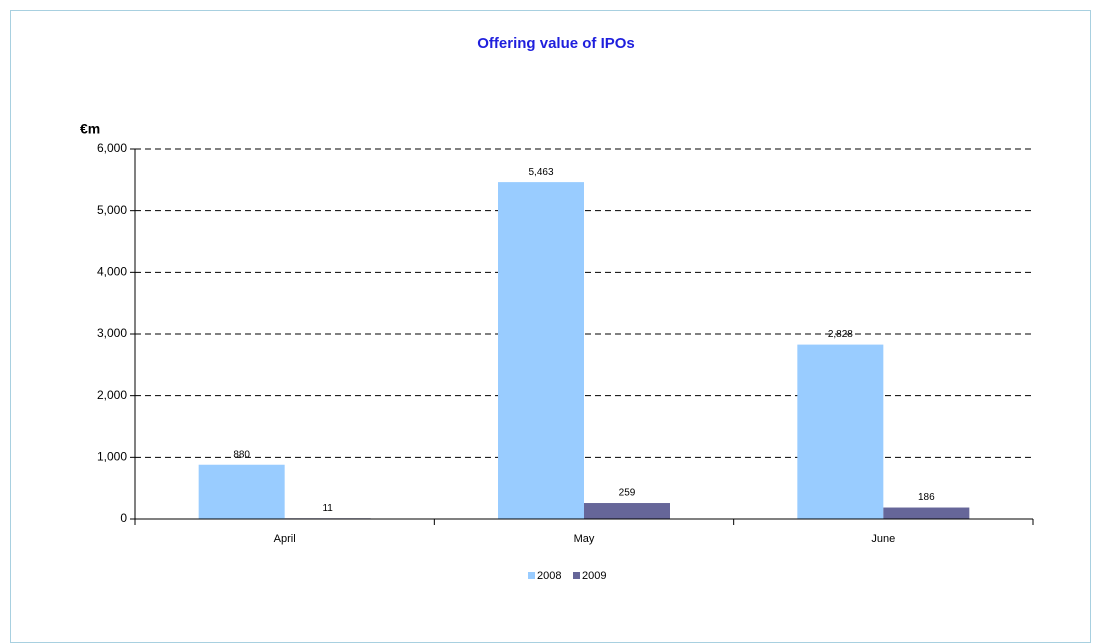  What do you see at coordinates (285, 539) in the screenshot?
I see `x-tick-label: April` at bounding box center [285, 539].